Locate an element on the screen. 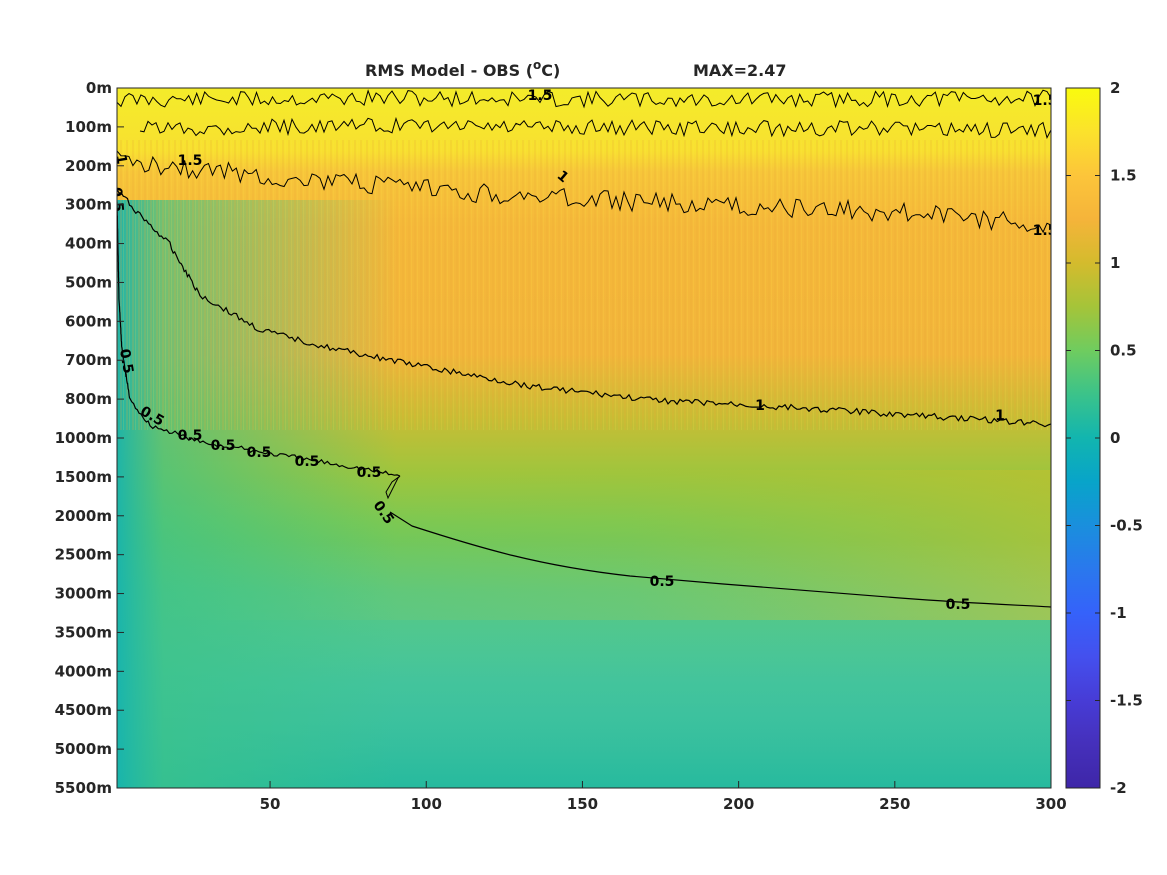  colorbar-tick-label: -1 is located at coordinates (1118, 613).